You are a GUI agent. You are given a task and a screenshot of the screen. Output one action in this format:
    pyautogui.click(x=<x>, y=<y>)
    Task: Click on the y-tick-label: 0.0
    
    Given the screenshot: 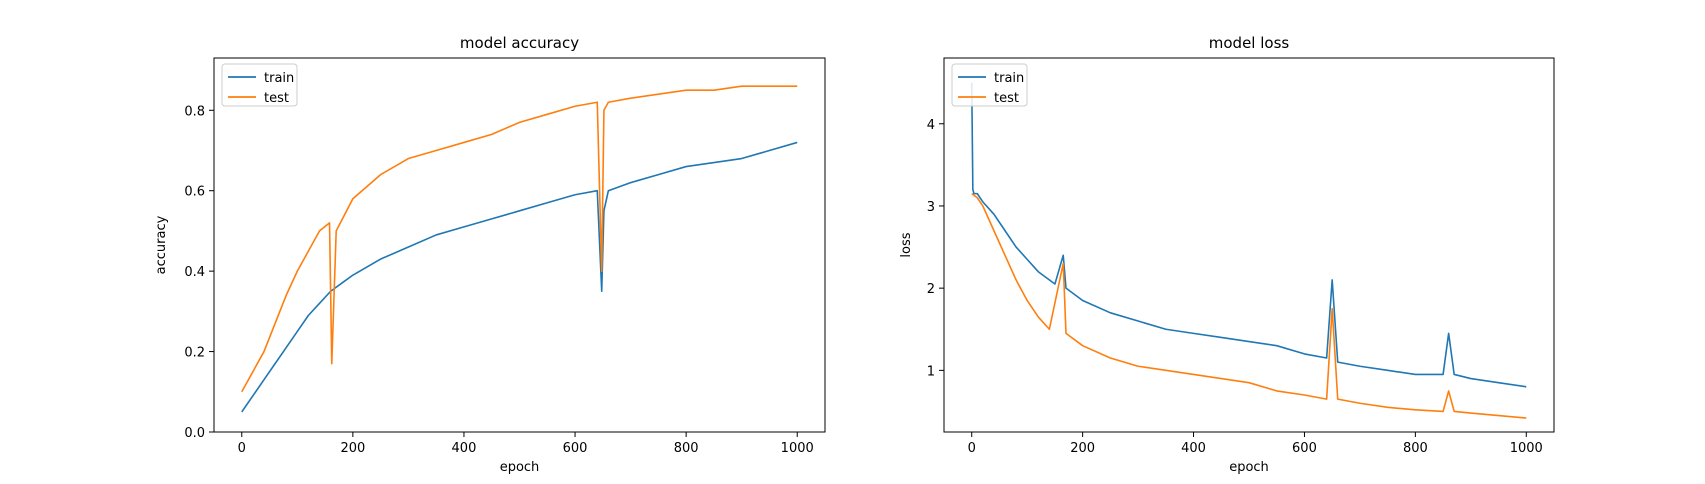 What is the action you would take?
    pyautogui.click(x=194, y=433)
    